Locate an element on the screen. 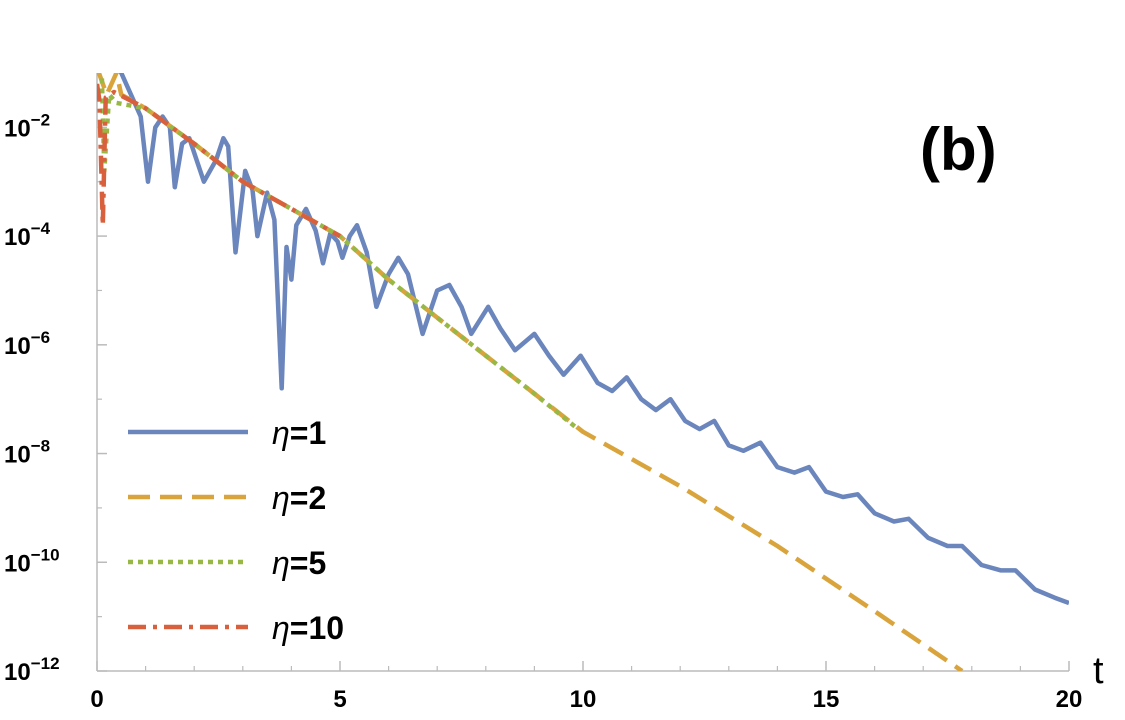 This screenshot has width=1125, height=720. y-tick-label: 10⁻⁴ is located at coordinates (27, 235).